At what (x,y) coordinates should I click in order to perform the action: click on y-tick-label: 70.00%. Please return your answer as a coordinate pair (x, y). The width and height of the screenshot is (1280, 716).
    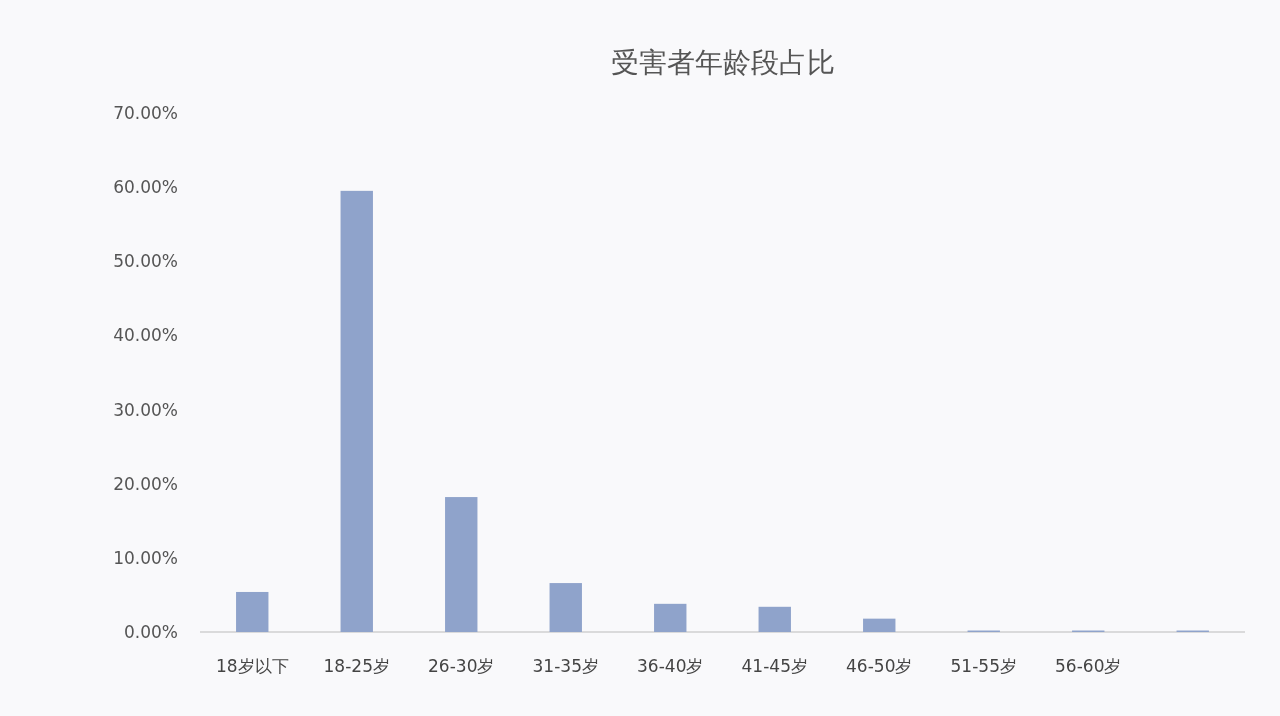
    Looking at the image, I should click on (145, 113).